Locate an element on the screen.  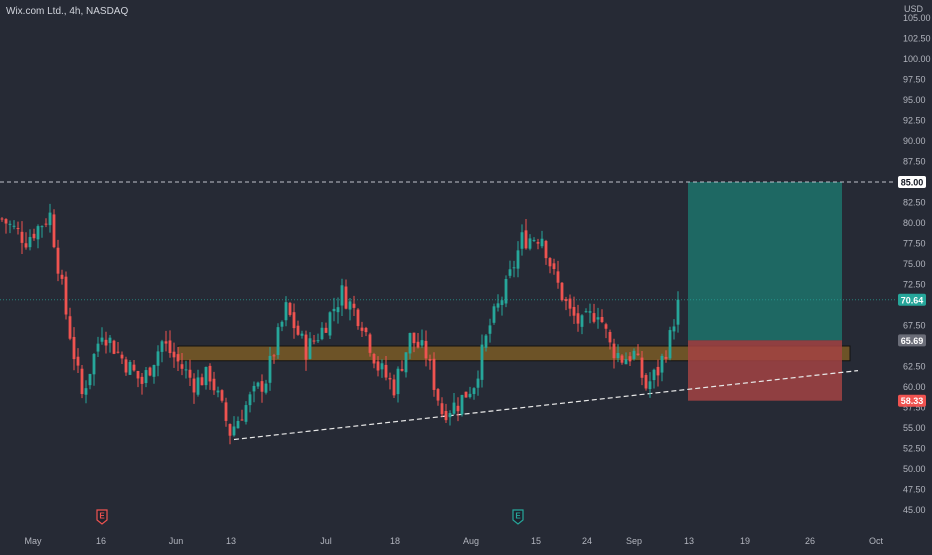
x-tick-label: 18 is located at coordinates (395, 541).